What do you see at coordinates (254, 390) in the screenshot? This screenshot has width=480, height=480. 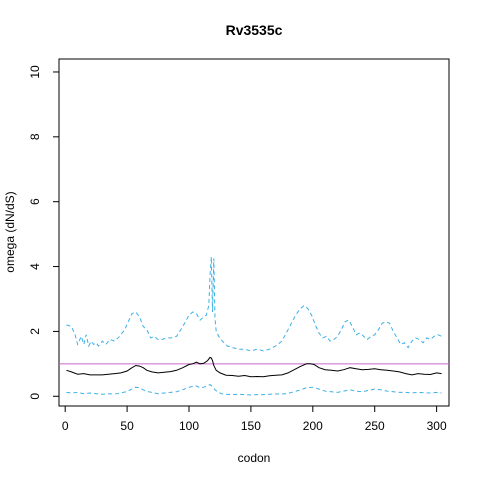 I see `lower-line` at bounding box center [254, 390].